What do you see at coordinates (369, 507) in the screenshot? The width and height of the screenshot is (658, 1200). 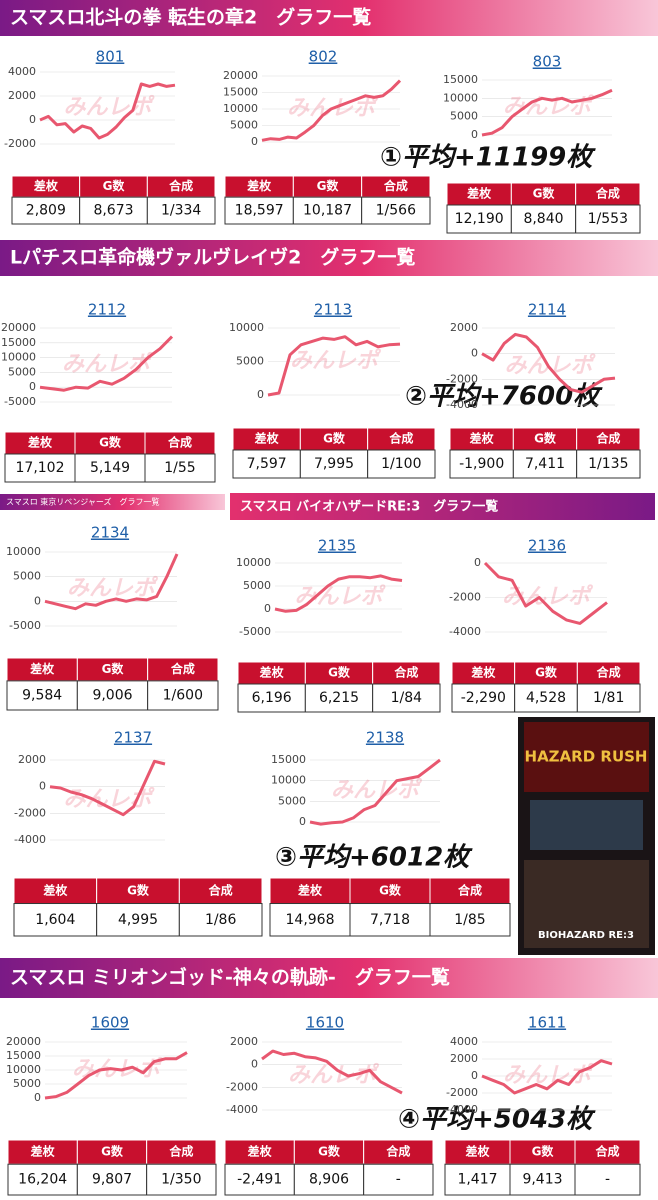 I see `header-title: スマスロ バイオハザードRE:3 グラフ一覧` at bounding box center [369, 507].